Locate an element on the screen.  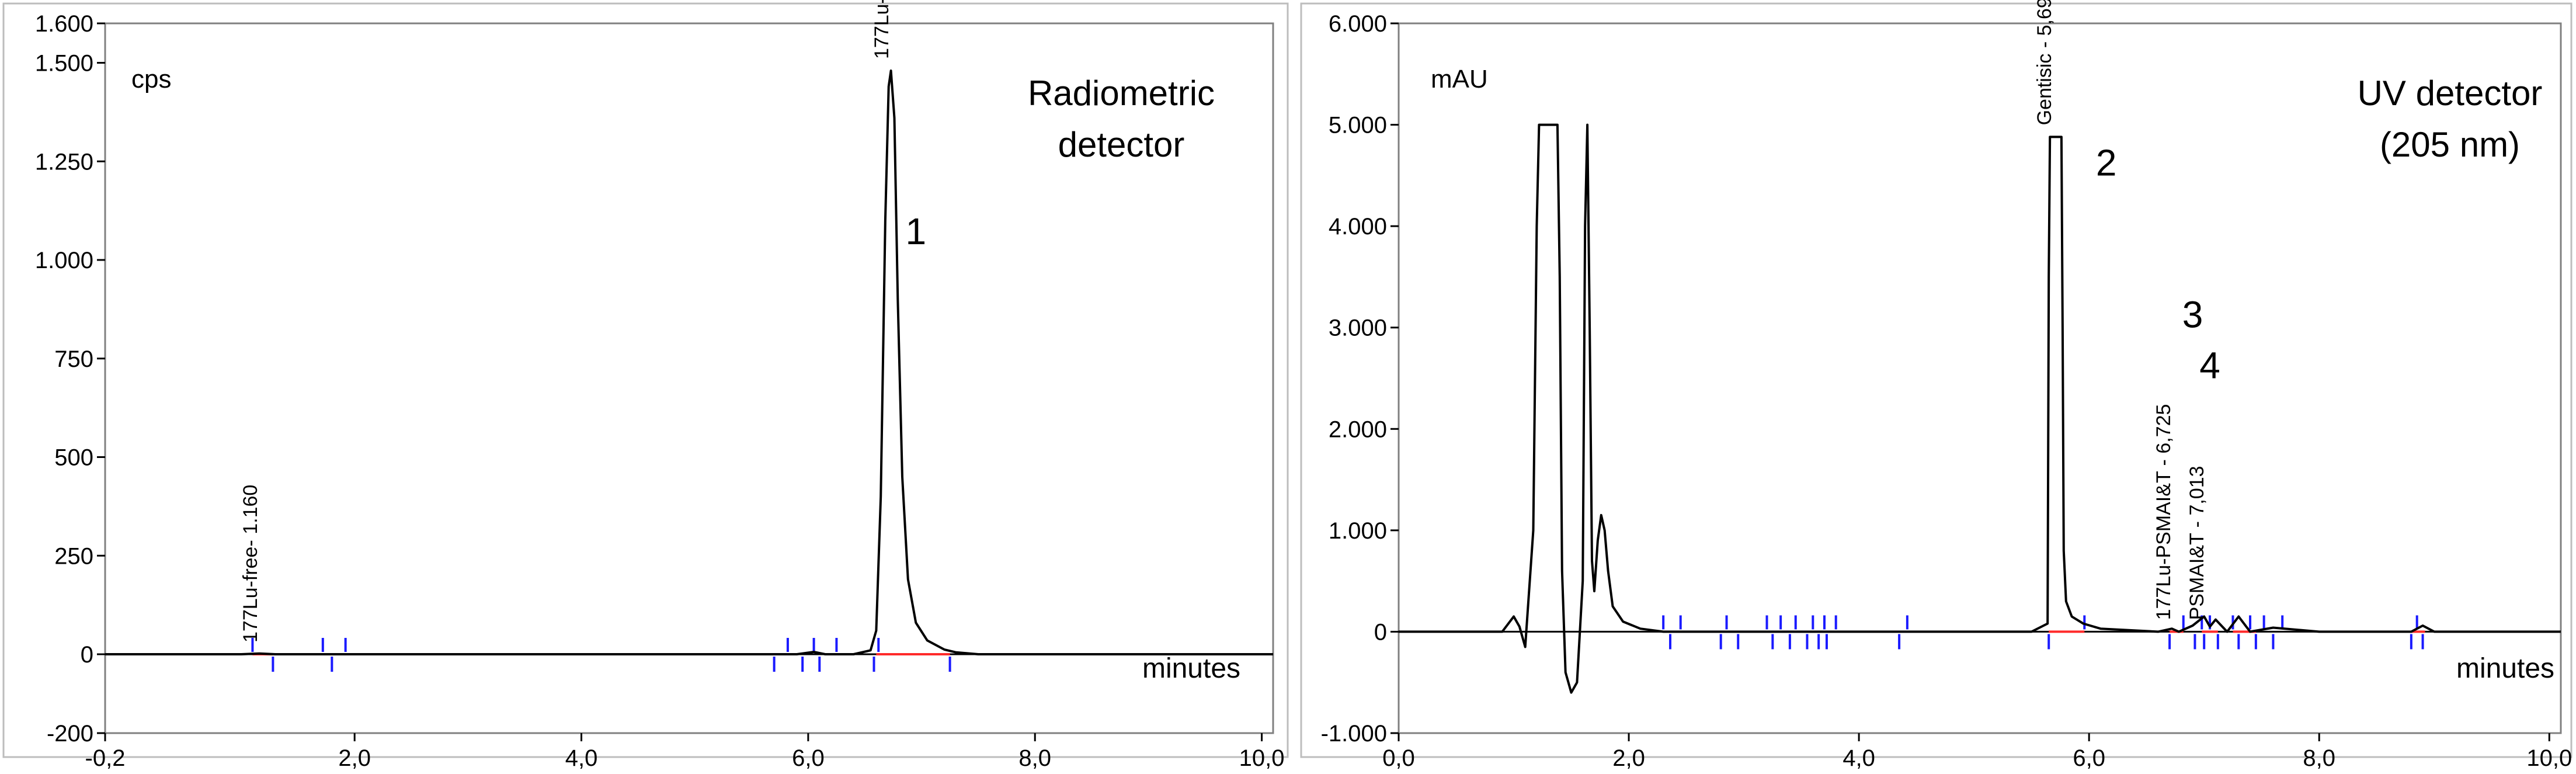
chart-2-y-tick-label: 3.000 is located at coordinates (1358, 328).